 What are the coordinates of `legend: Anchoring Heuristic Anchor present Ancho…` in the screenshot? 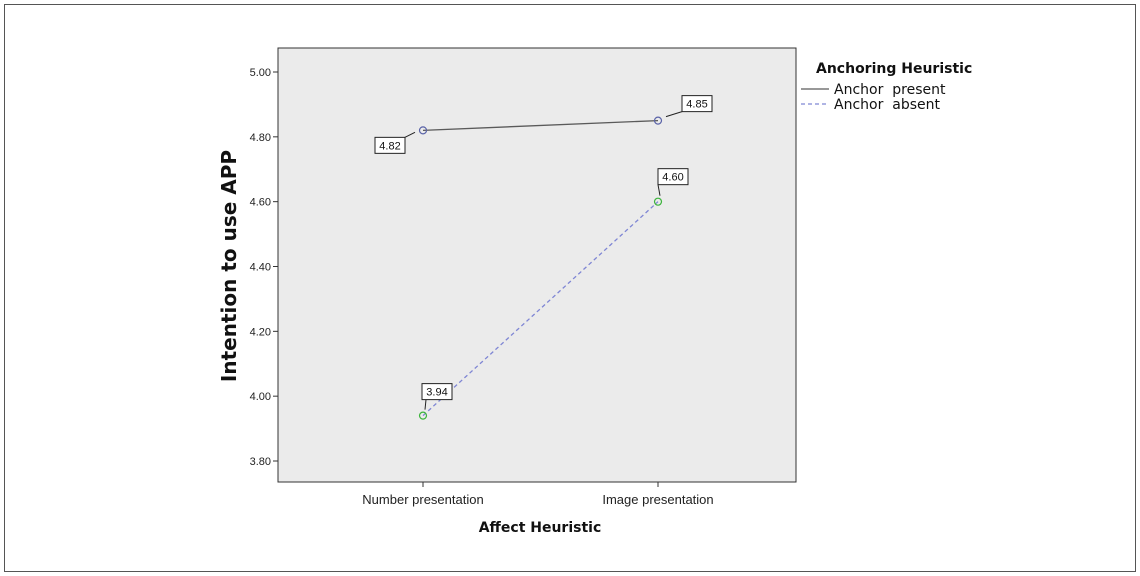 It's located at (886, 87).